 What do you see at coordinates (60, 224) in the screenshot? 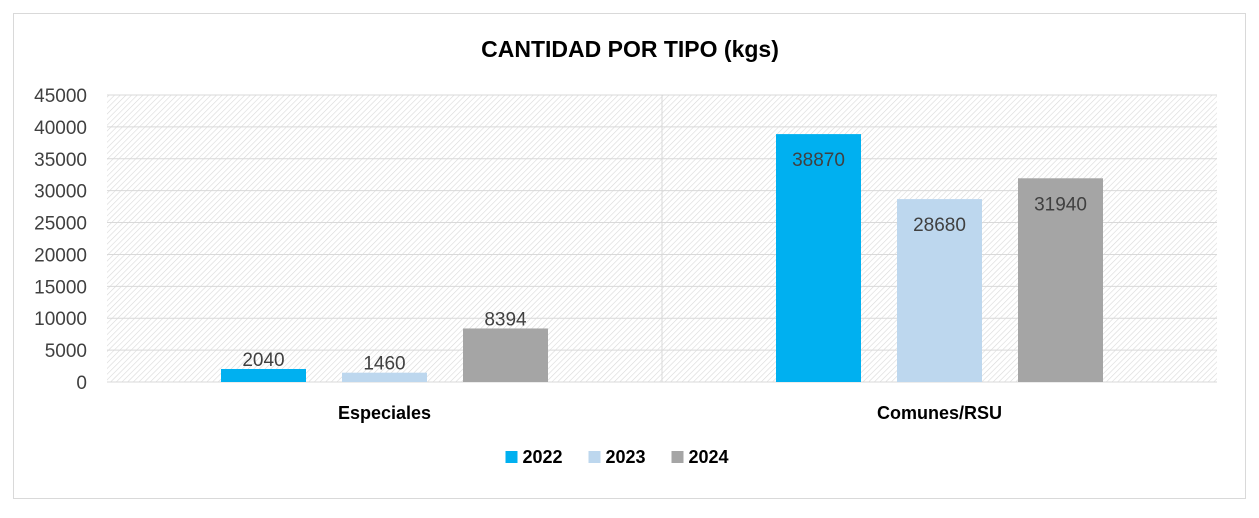
I see `y-tick-label: 25000` at bounding box center [60, 224].